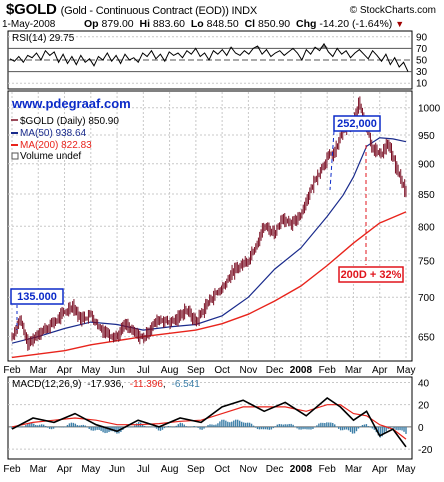  What do you see at coordinates (43, 38) in the screenshot?
I see `rsi-label: RSI(14) 29.75` at bounding box center [43, 38].